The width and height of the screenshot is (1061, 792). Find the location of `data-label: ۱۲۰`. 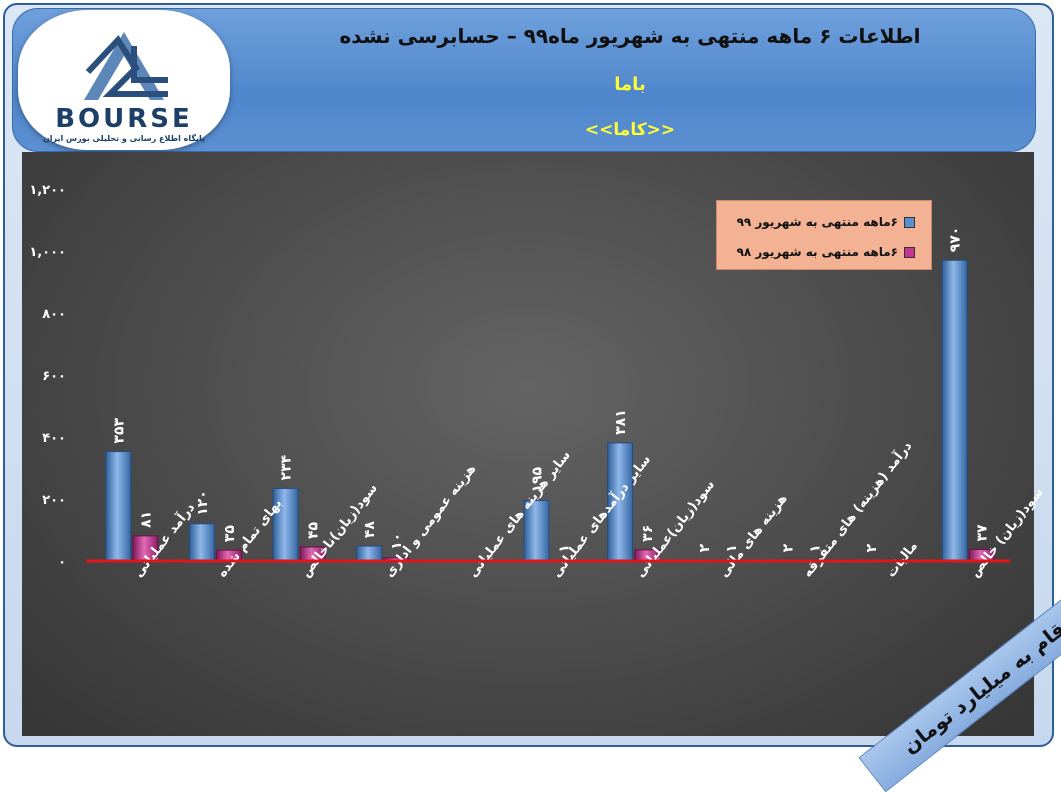

data-label: ۱۲۰ is located at coordinates (203, 503).